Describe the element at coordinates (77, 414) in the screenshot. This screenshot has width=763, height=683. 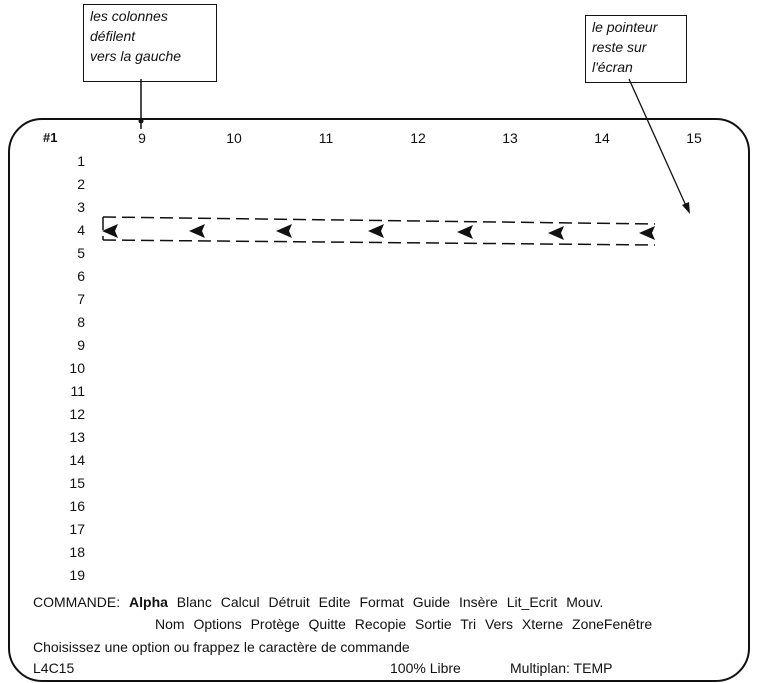
I see `row-header: 12` at that location.